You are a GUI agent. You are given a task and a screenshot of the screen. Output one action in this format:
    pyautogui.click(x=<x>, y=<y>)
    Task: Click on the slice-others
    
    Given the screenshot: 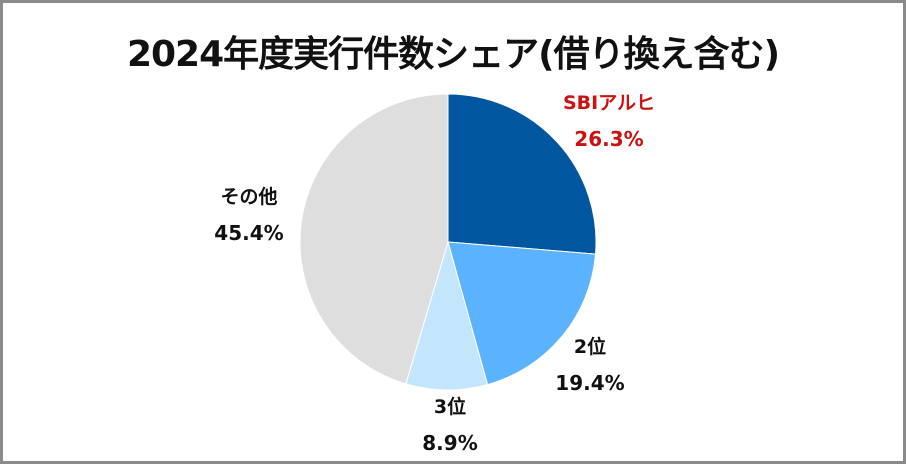 What is the action you would take?
    pyautogui.click(x=374, y=239)
    